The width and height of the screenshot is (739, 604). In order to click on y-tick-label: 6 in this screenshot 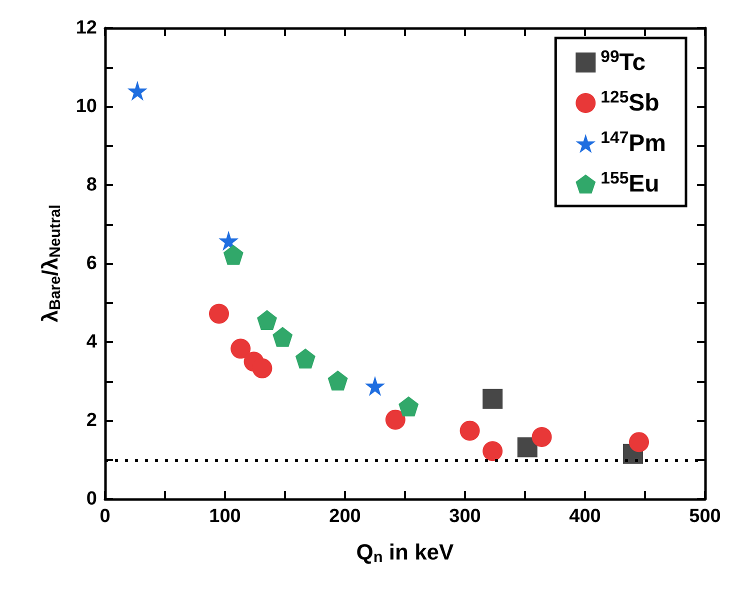, I will do `click(91, 263)`.